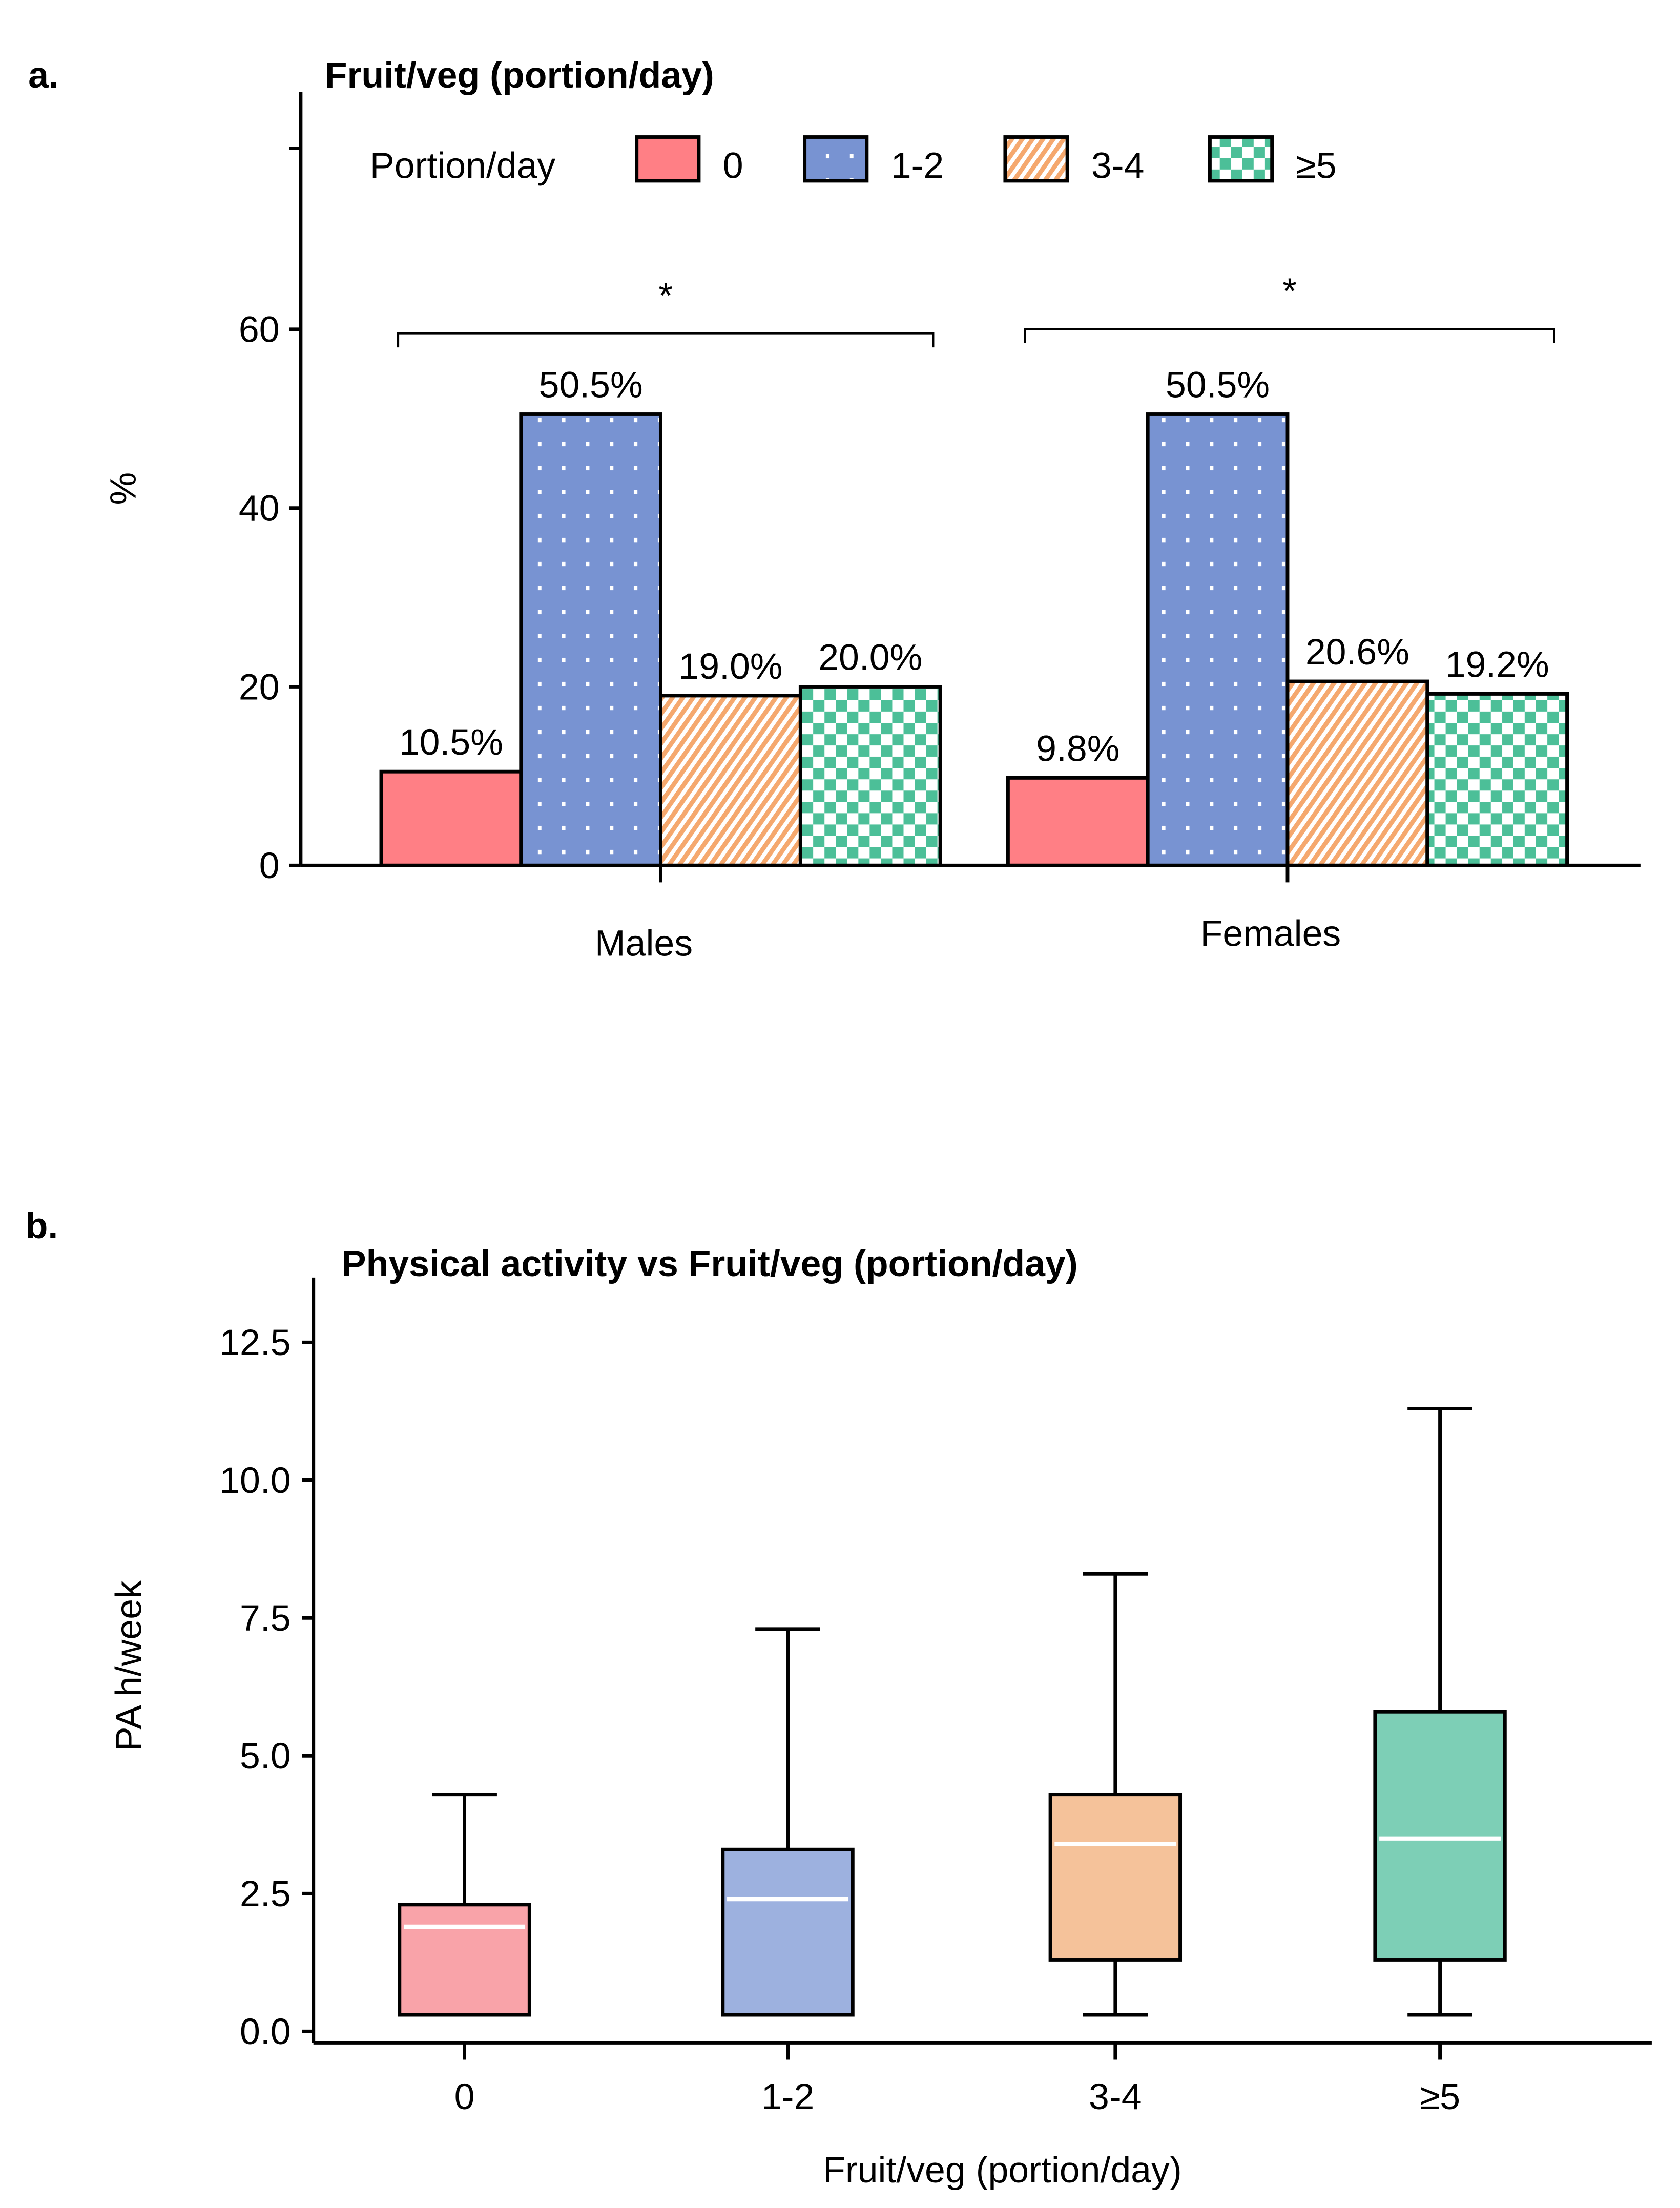  What do you see at coordinates (123, 489) in the screenshot?
I see `y-axis-label-a: %` at bounding box center [123, 489].